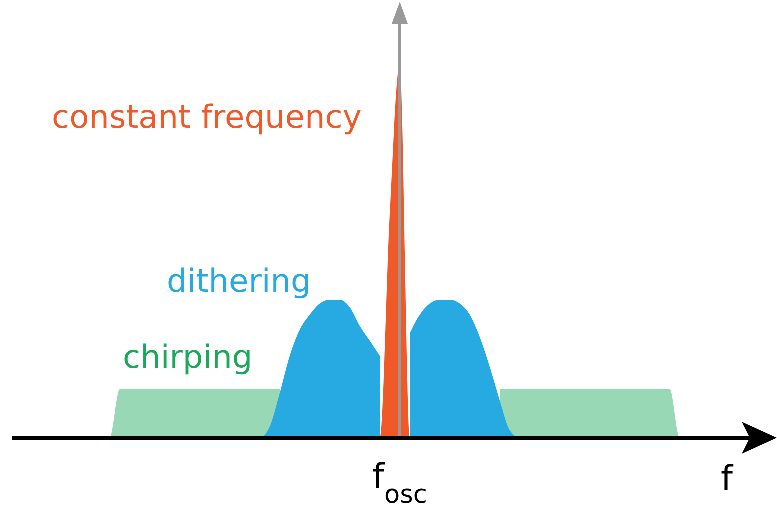 The height and width of the screenshot is (511, 777). What do you see at coordinates (727, 479) in the screenshot?
I see `x-axis-title: f` at bounding box center [727, 479].